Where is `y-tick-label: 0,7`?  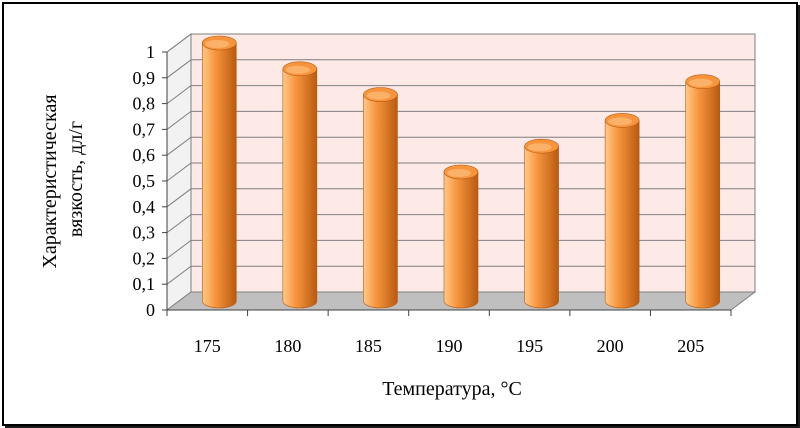
y-tick-label: 0,7 is located at coordinates (144, 129).